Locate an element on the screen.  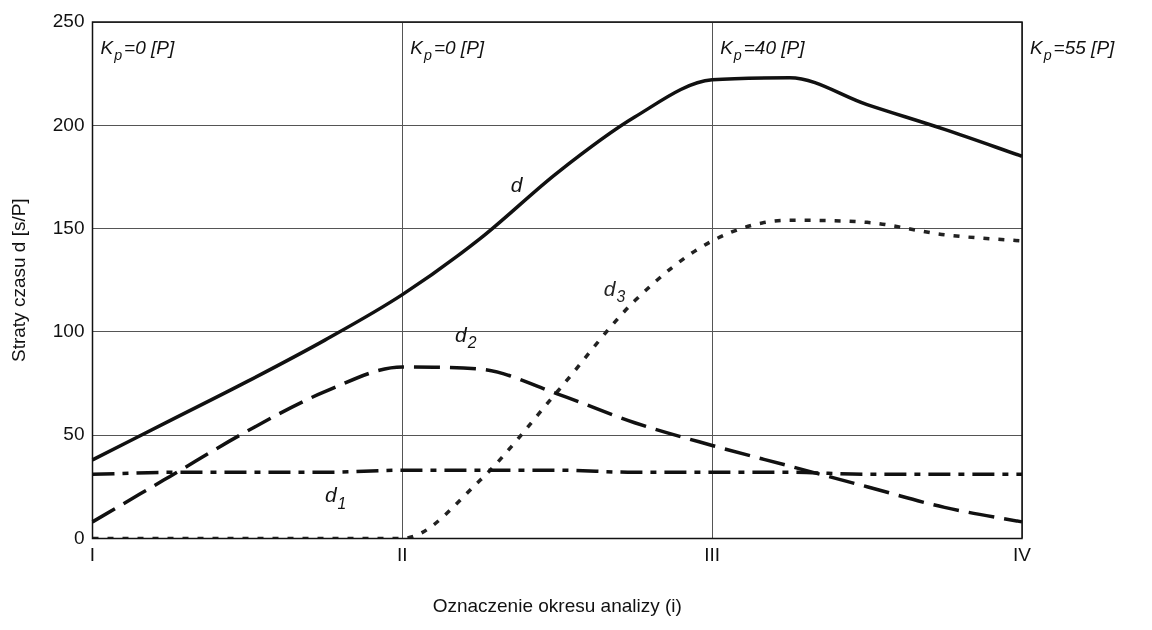
y-tick-label: 150 is located at coordinates (68, 227).